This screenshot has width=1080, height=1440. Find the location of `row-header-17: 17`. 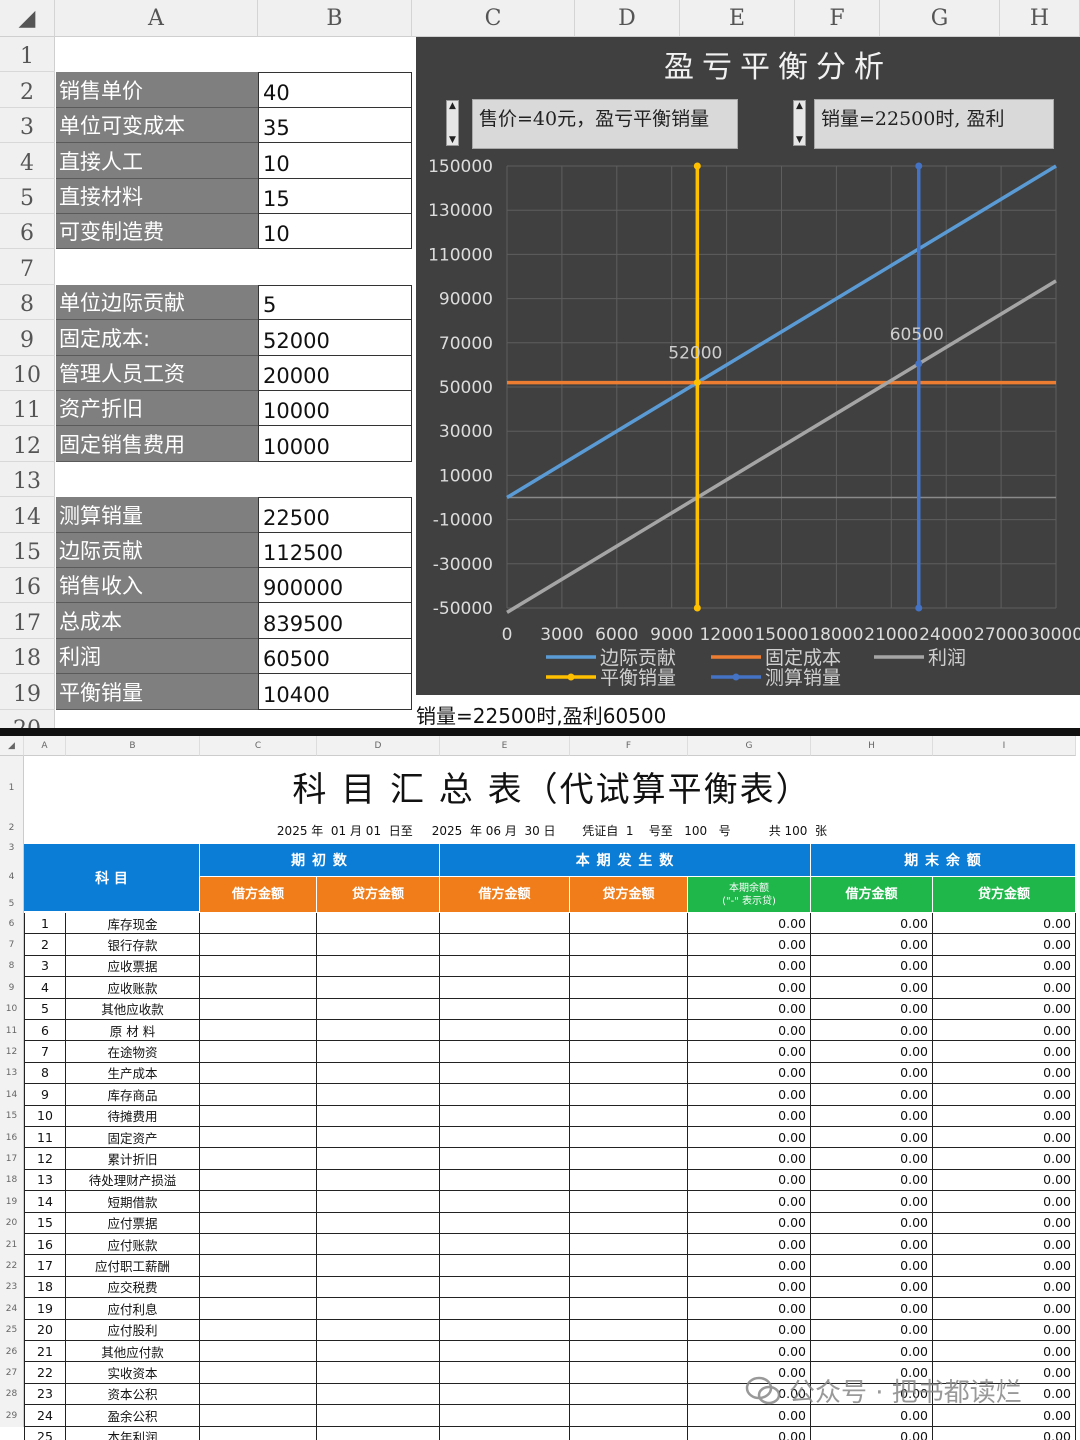

row-header-17: 17 is located at coordinates (12, 1159).